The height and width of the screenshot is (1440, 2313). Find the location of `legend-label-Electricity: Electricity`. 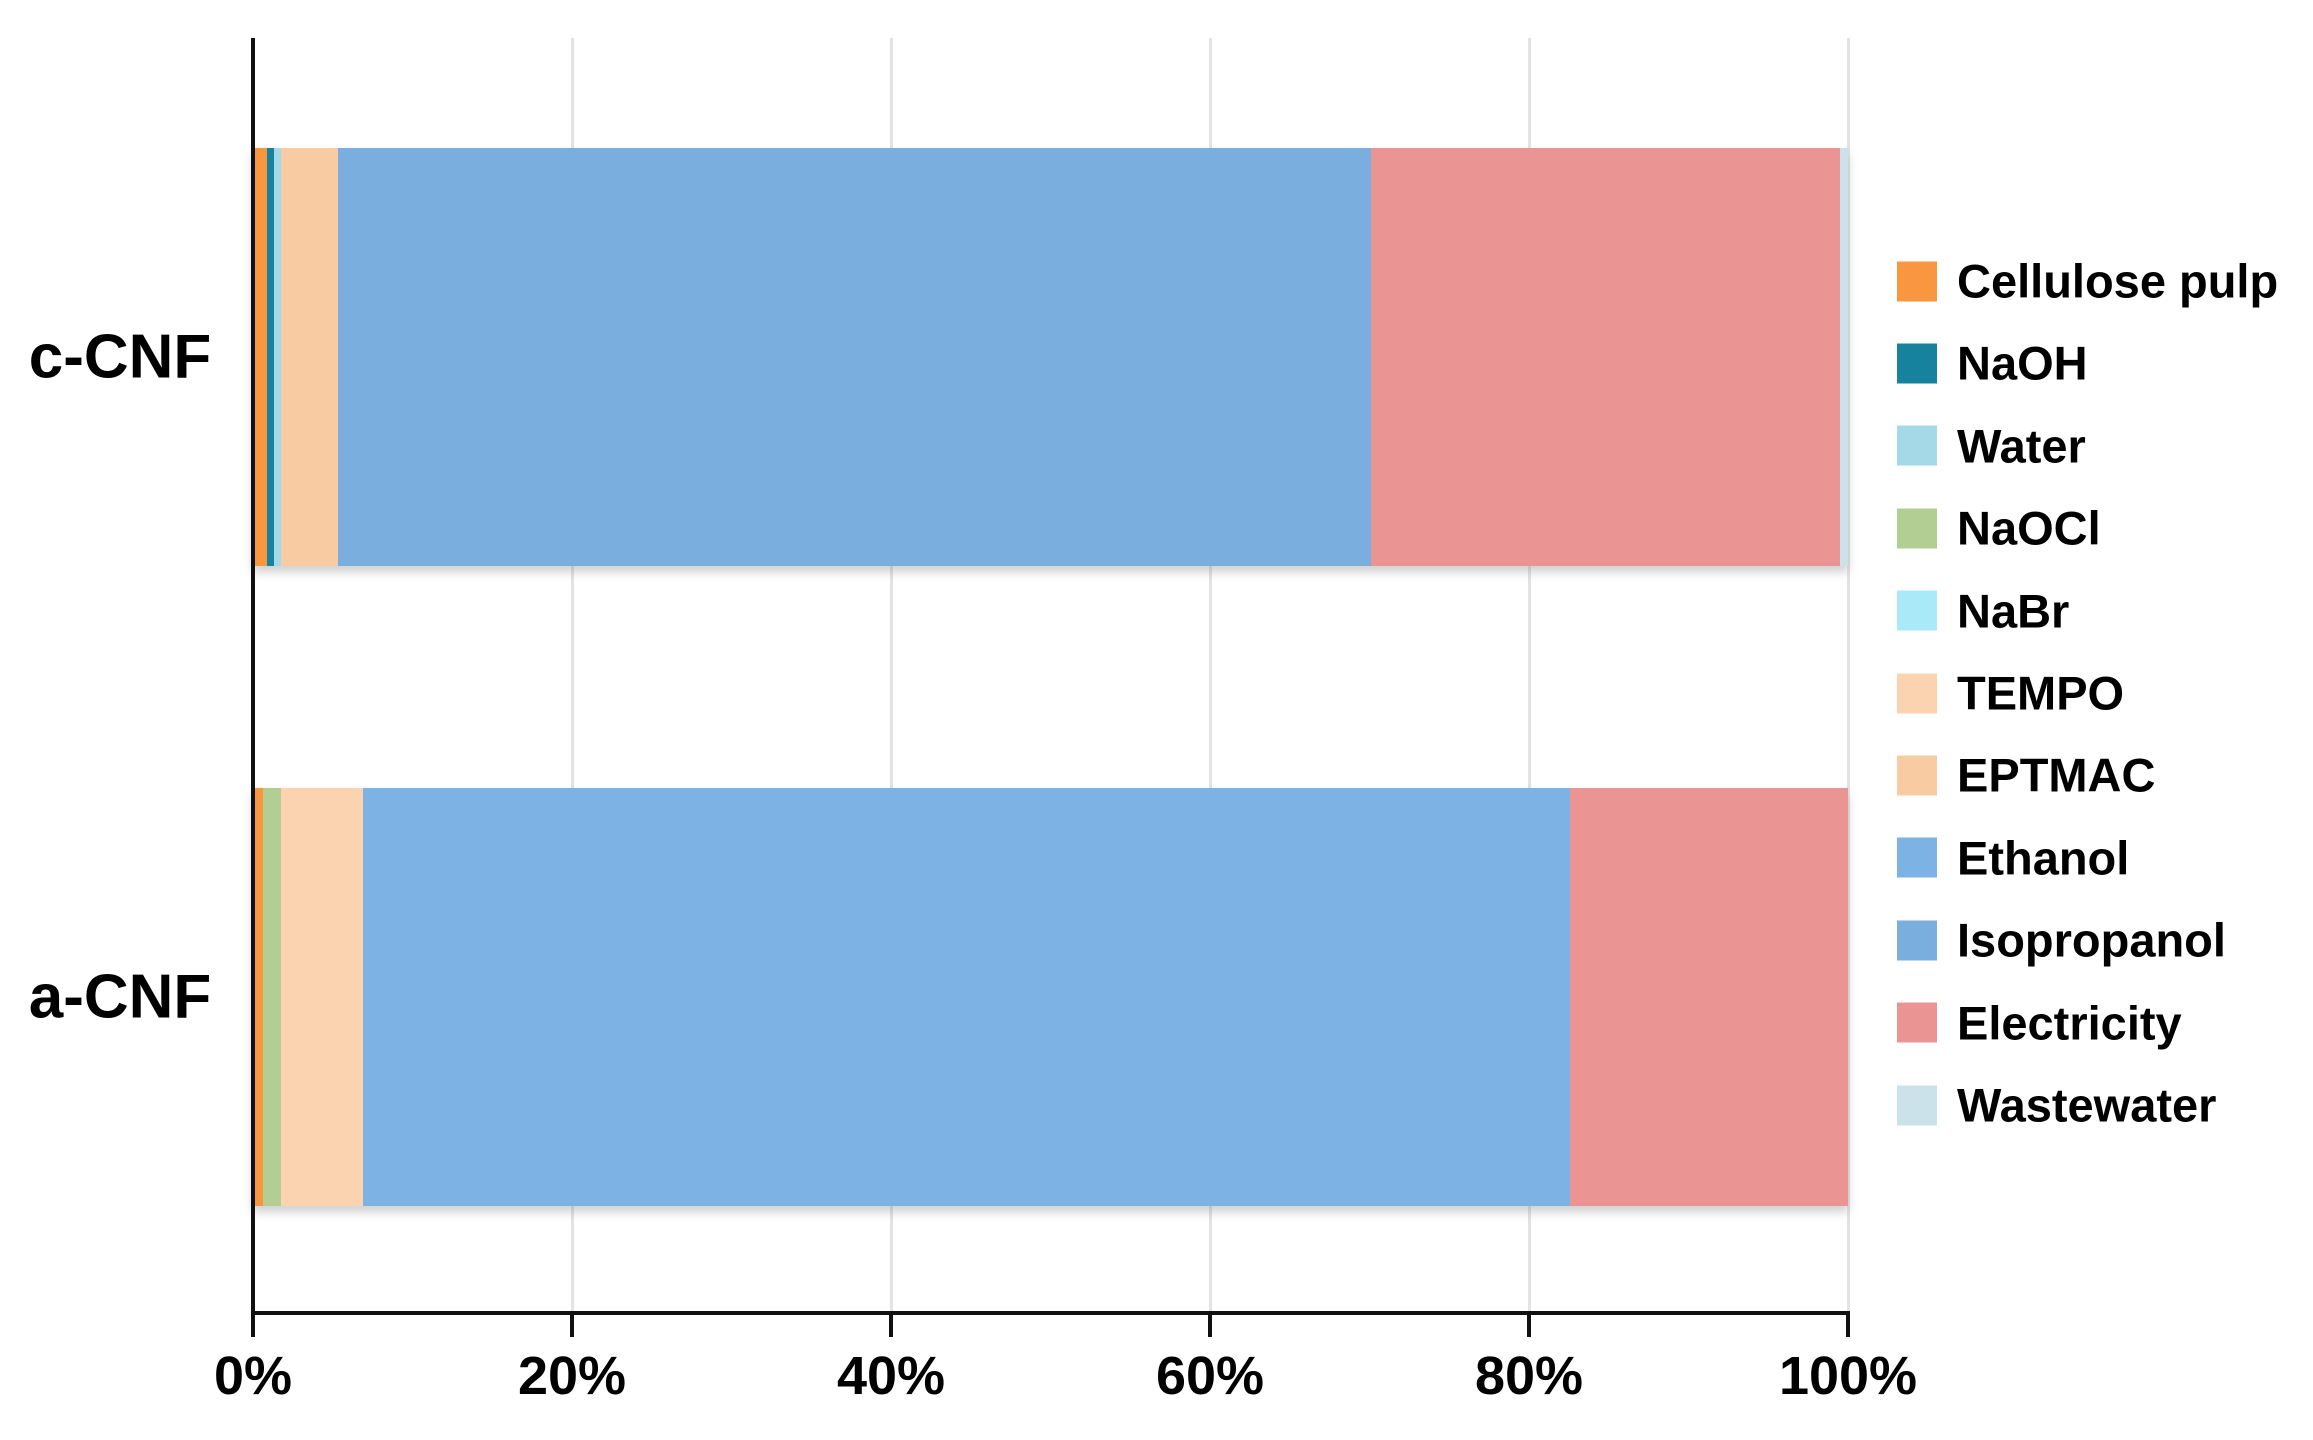

legend-label-Electricity: Electricity is located at coordinates (2069, 1023).